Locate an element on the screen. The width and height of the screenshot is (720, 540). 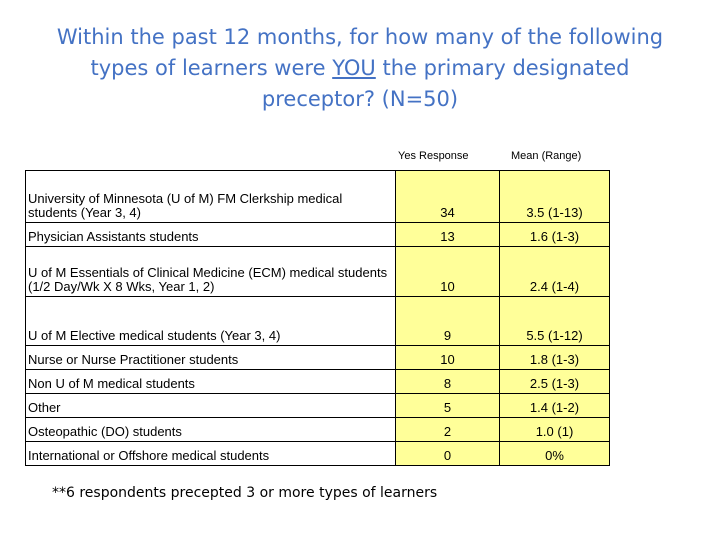
row-label: Physician Assistants students is located at coordinates (210, 234).